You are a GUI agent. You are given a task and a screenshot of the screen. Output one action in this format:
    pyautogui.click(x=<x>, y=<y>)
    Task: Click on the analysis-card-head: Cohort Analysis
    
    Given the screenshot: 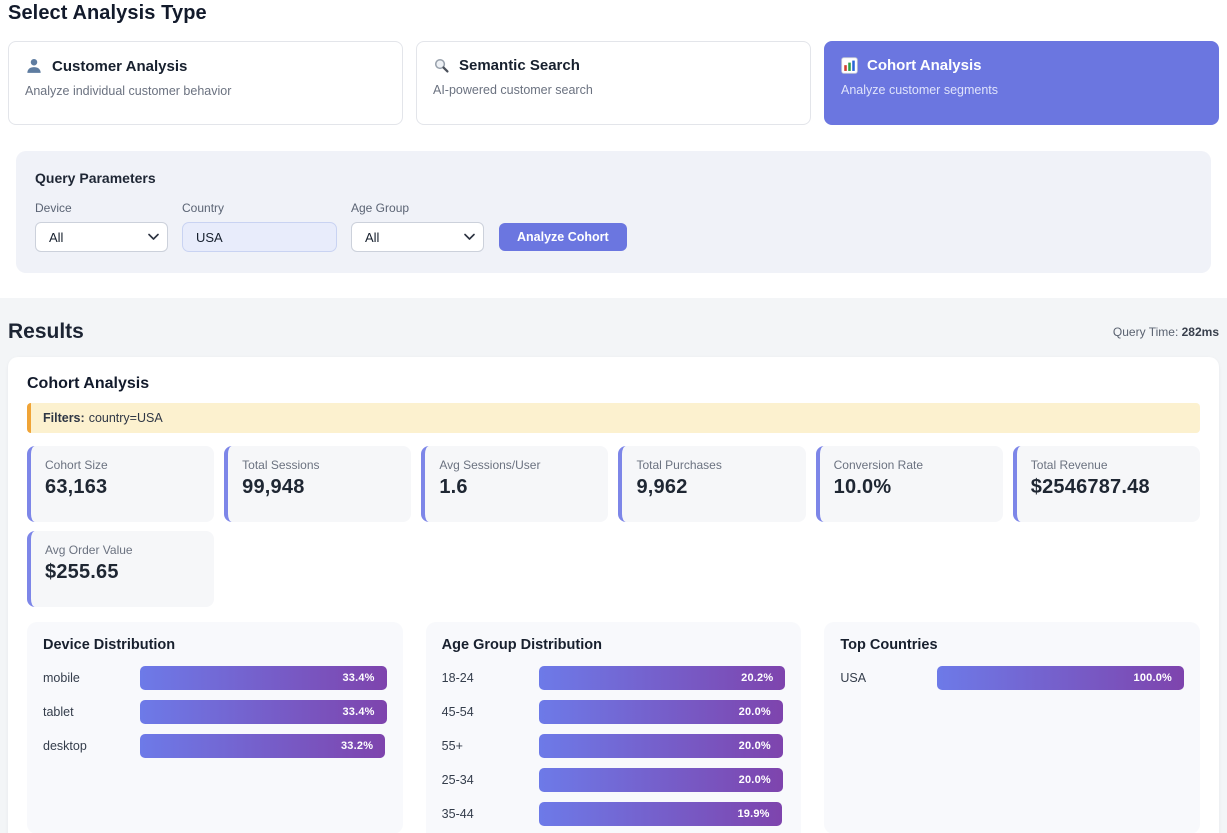 What is the action you would take?
    pyautogui.click(x=1021, y=65)
    